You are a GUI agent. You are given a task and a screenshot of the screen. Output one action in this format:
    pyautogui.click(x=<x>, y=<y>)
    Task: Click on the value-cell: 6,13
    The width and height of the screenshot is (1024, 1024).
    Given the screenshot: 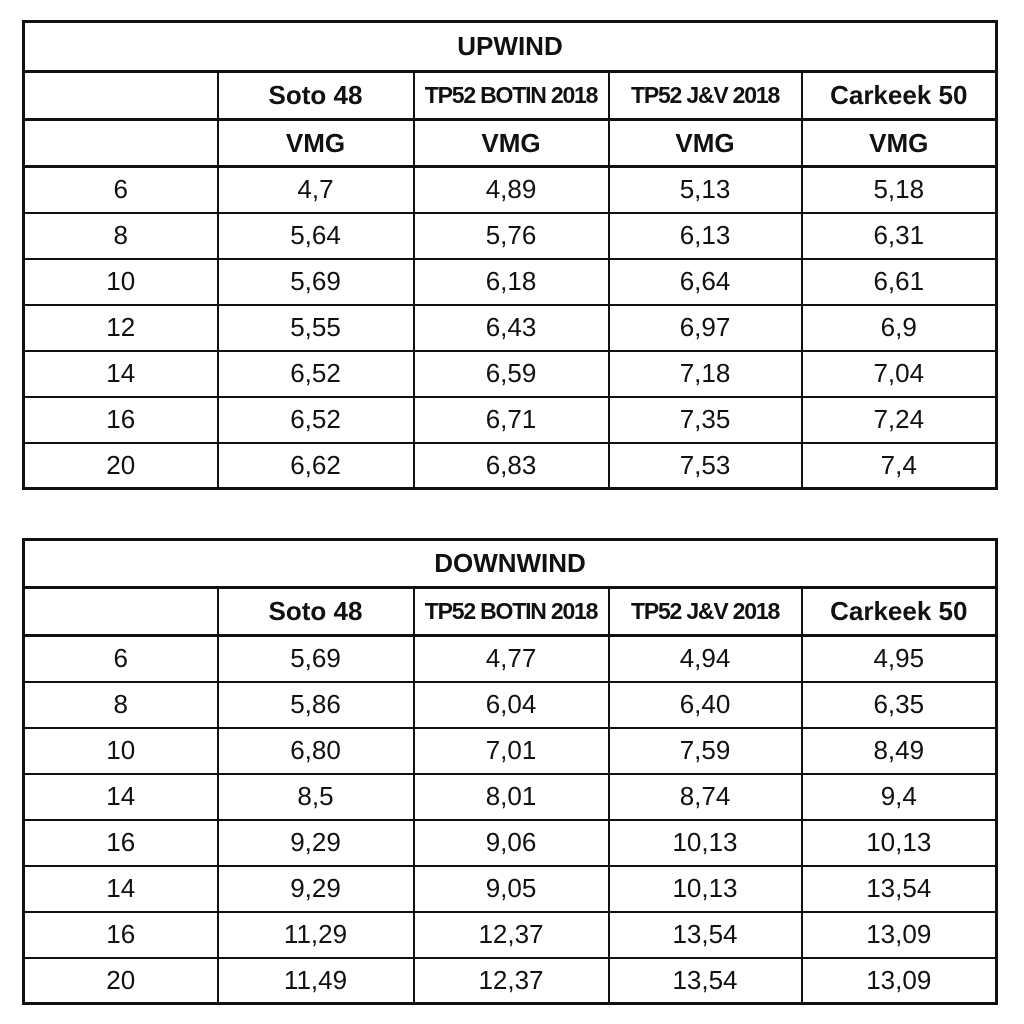 What is the action you would take?
    pyautogui.click(x=705, y=235)
    